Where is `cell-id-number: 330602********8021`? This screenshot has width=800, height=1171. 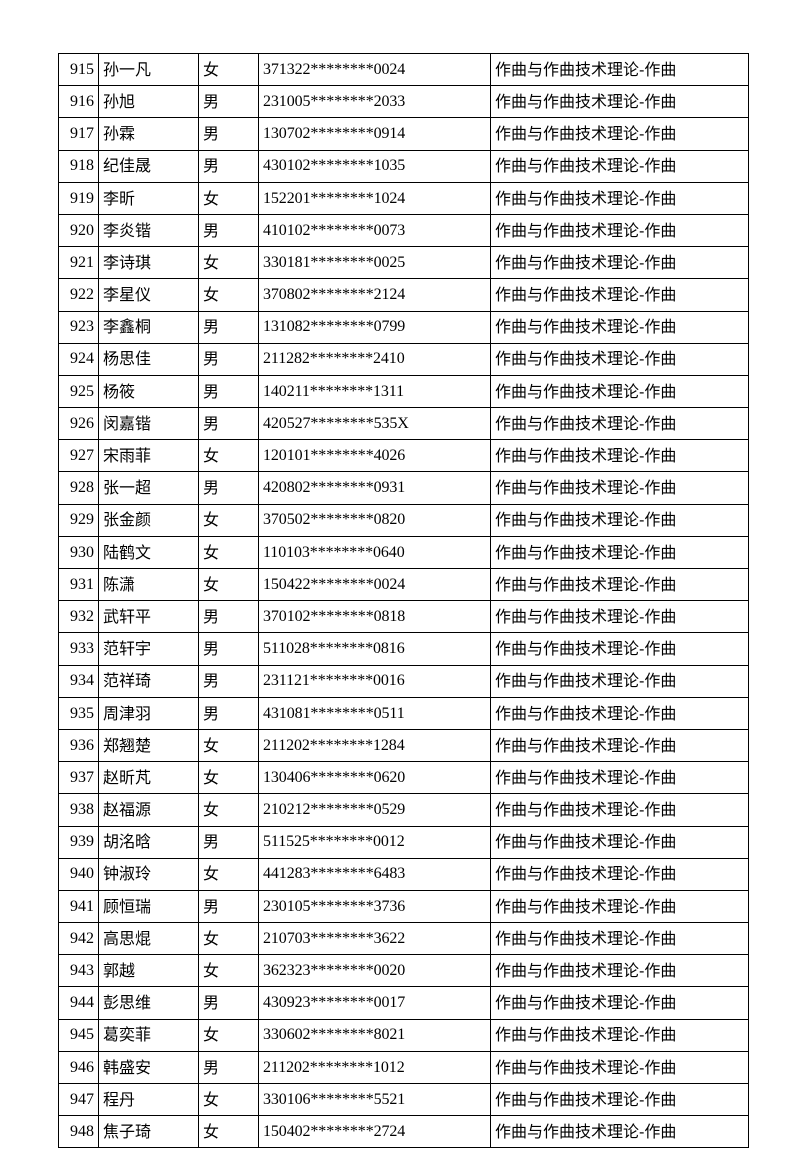
cell-id-number: 330602********8021 is located at coordinates (374, 1035).